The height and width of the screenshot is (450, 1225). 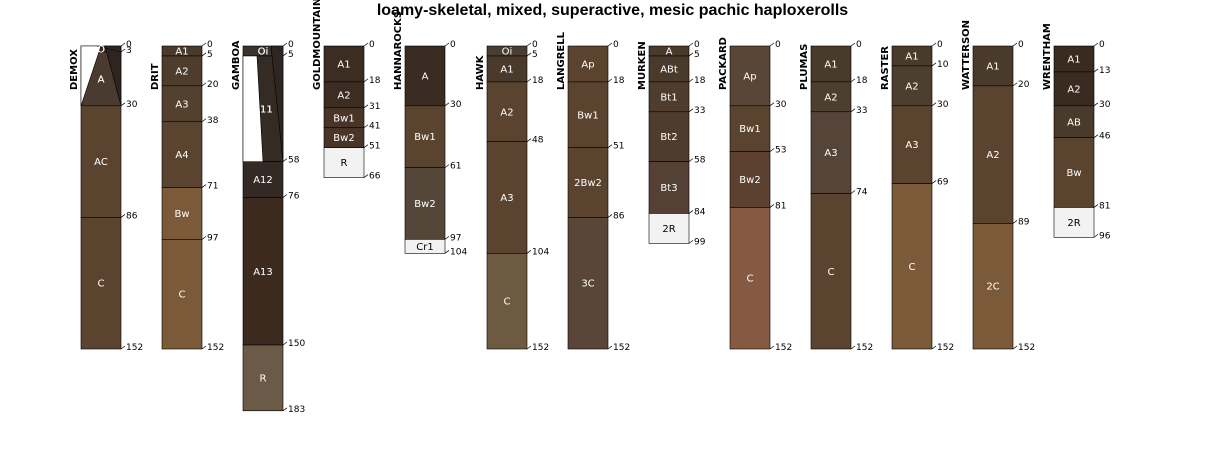 I want to click on soil-profile-hawk: HAWK Oi A1 A2 A3 C 05 18 48 104 152, so click(x=512, y=196).